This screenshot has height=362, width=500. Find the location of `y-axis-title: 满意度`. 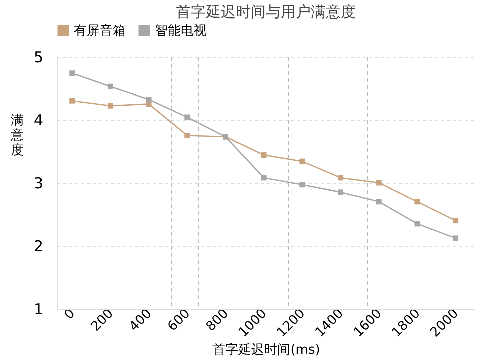

y-axis-title: 满意度 is located at coordinates (17, 136).